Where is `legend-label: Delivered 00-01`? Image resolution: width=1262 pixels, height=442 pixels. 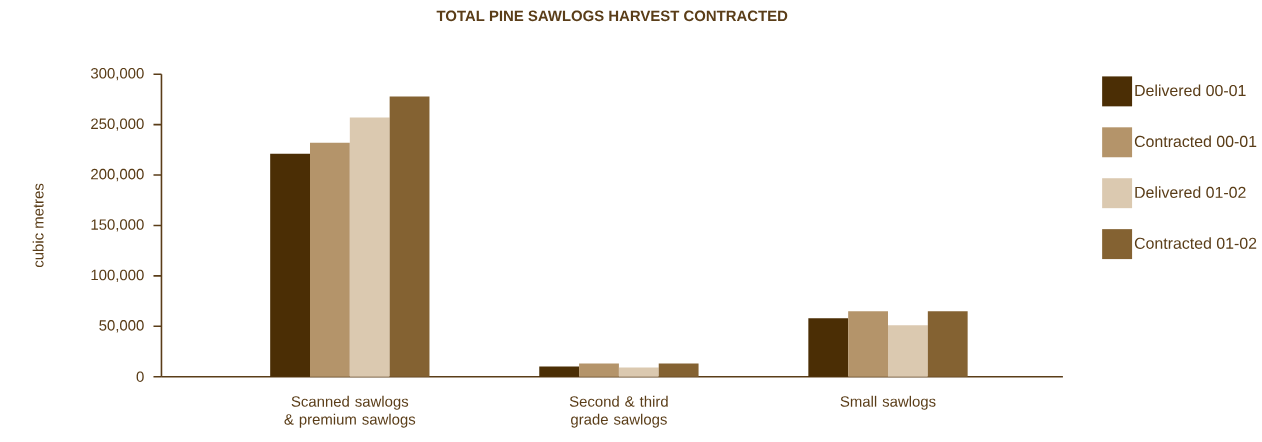
legend-label: Delivered 00-01 is located at coordinates (1190, 90).